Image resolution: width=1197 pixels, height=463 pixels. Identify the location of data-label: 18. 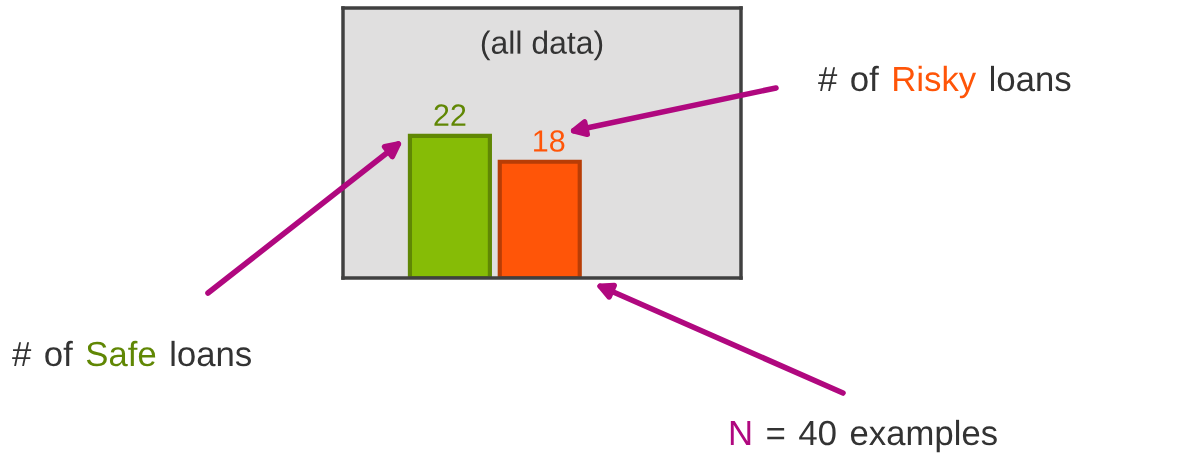
(549, 141).